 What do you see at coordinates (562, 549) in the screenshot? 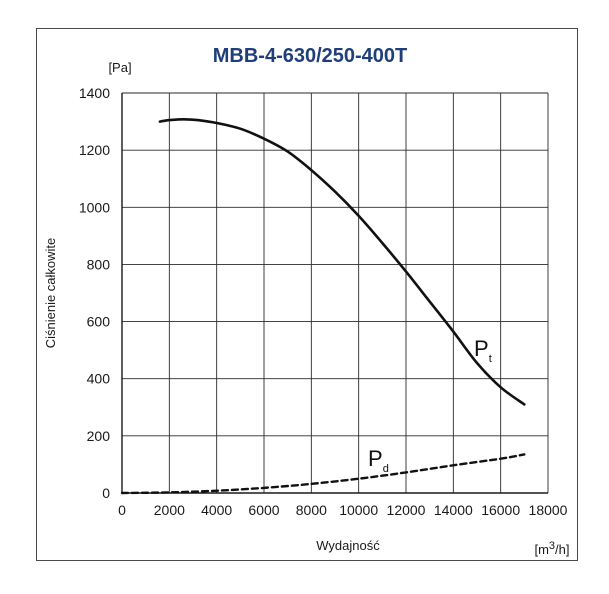
I see `x-unit-suffix: /h]` at bounding box center [562, 549].